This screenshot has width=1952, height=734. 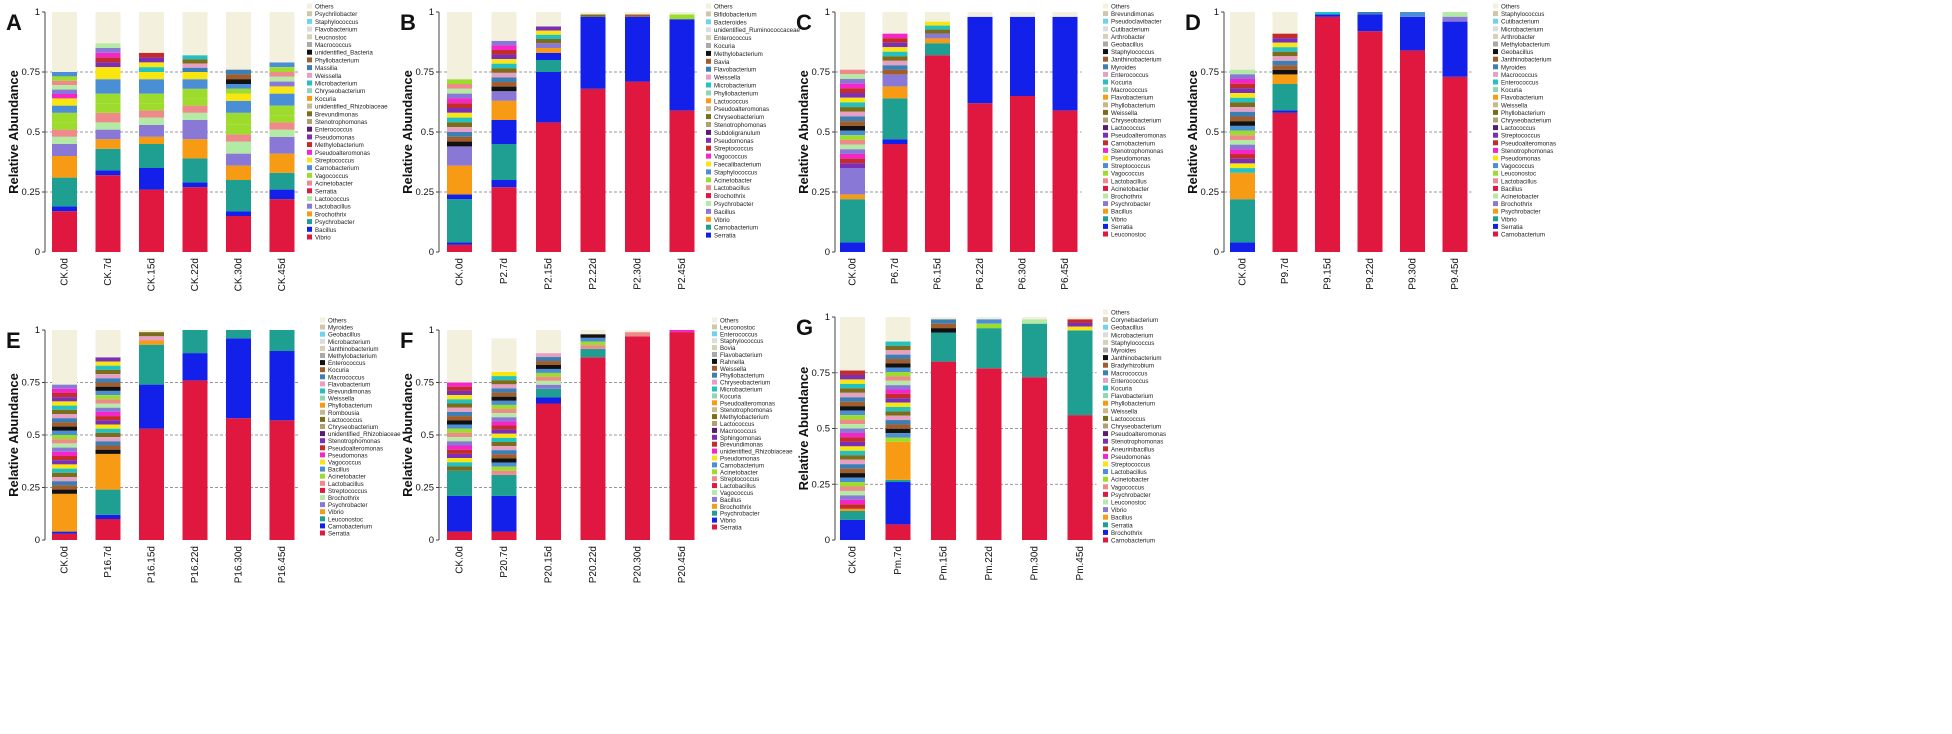 I want to click on legend-label: unidentified_Rhizobiaceae, so click(x=351, y=107).